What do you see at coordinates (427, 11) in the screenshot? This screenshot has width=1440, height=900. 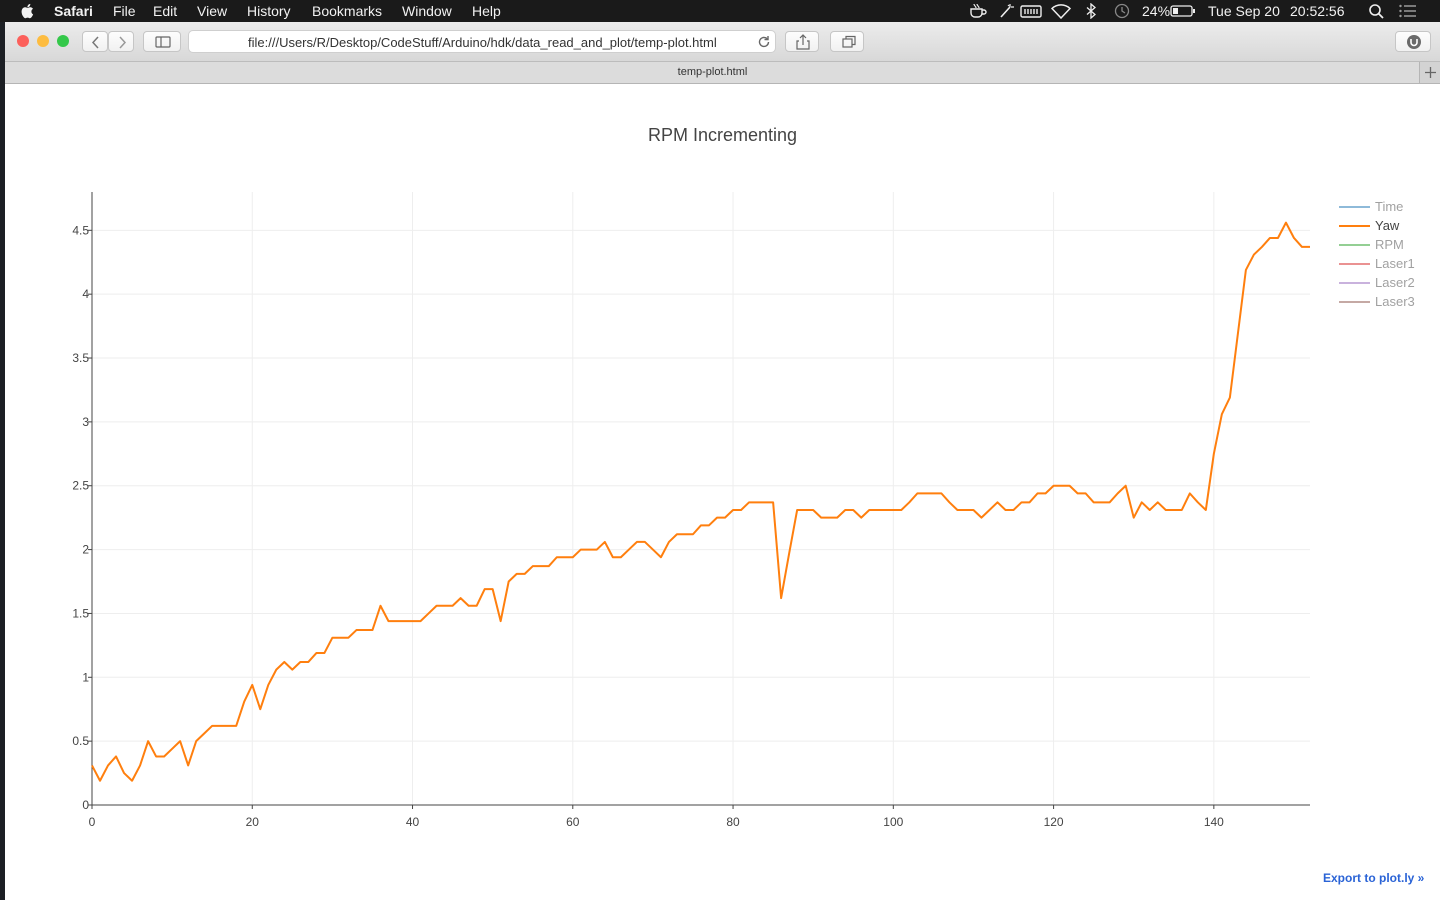 I see `menu-window: Window` at bounding box center [427, 11].